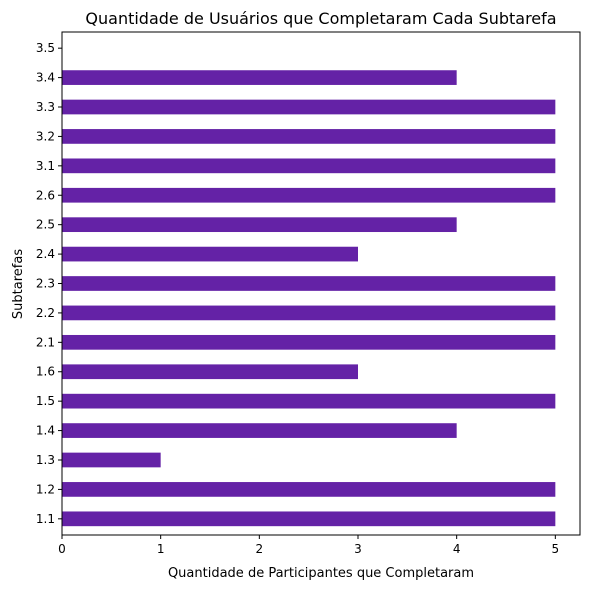 This screenshot has width=590, height=590. Describe the element at coordinates (45, 372) in the screenshot. I see `y-tick-label: 1.6` at that location.